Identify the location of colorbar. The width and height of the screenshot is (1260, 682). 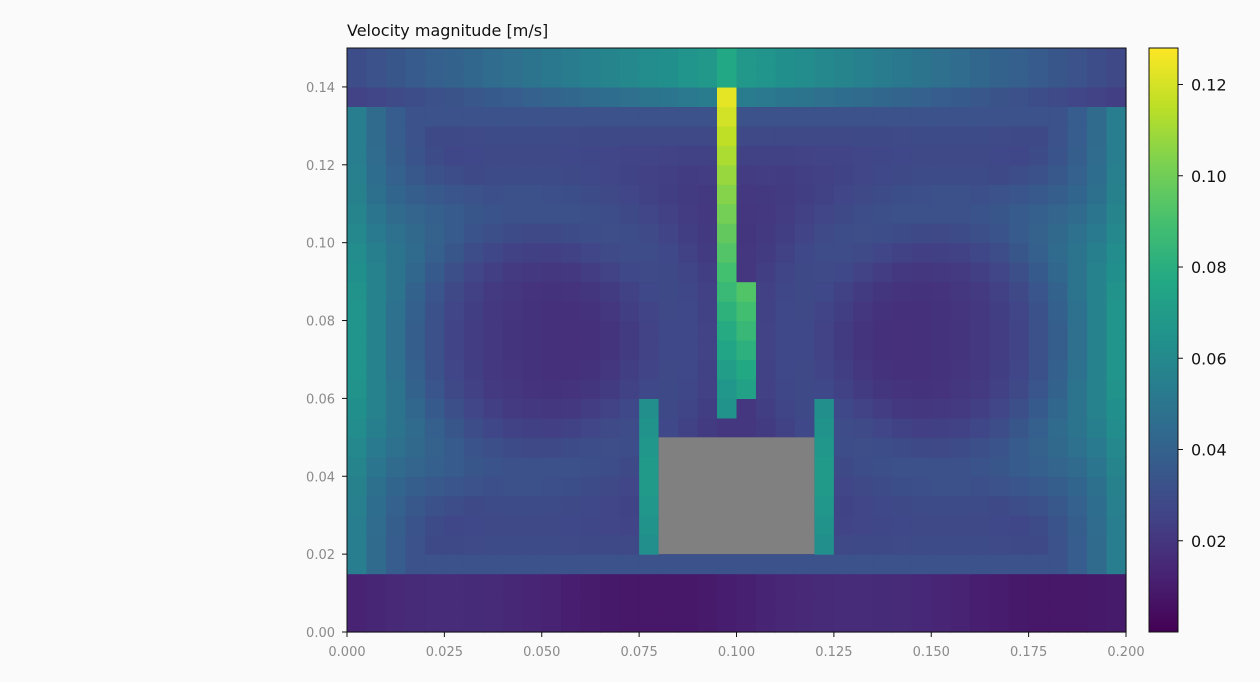
(1163, 340).